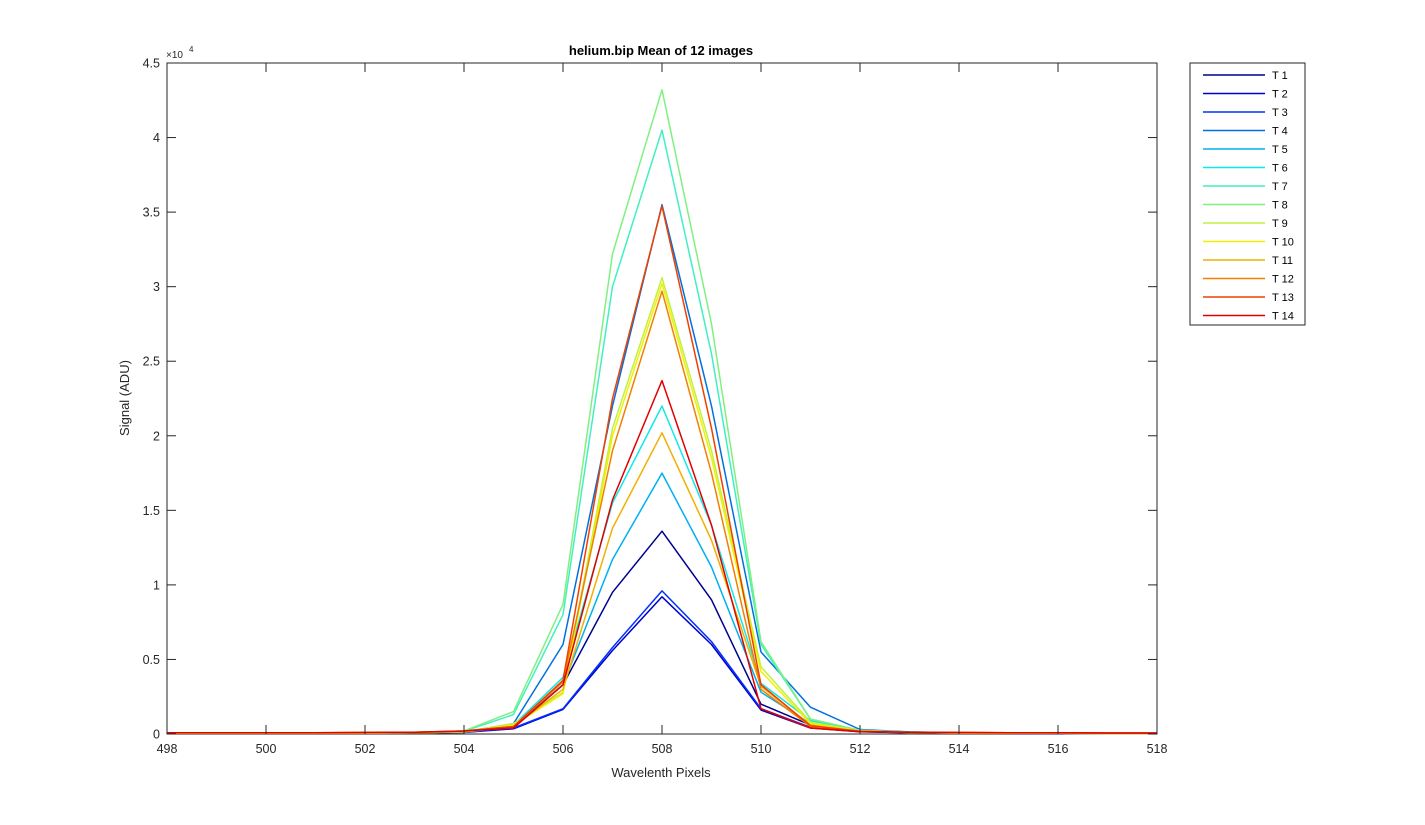 This screenshot has height=825, width=1425. I want to click on y-tick-label: 4.5, so click(151, 64).